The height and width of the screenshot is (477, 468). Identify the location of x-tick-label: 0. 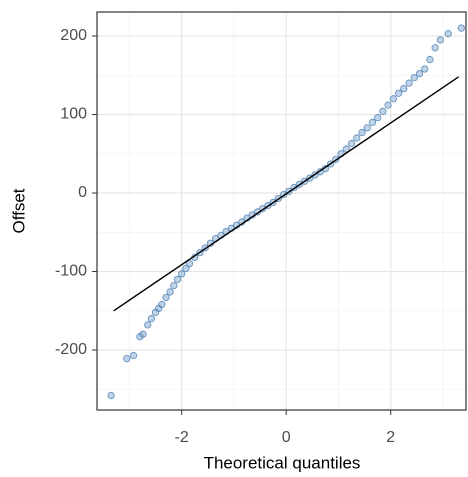
(286, 437).